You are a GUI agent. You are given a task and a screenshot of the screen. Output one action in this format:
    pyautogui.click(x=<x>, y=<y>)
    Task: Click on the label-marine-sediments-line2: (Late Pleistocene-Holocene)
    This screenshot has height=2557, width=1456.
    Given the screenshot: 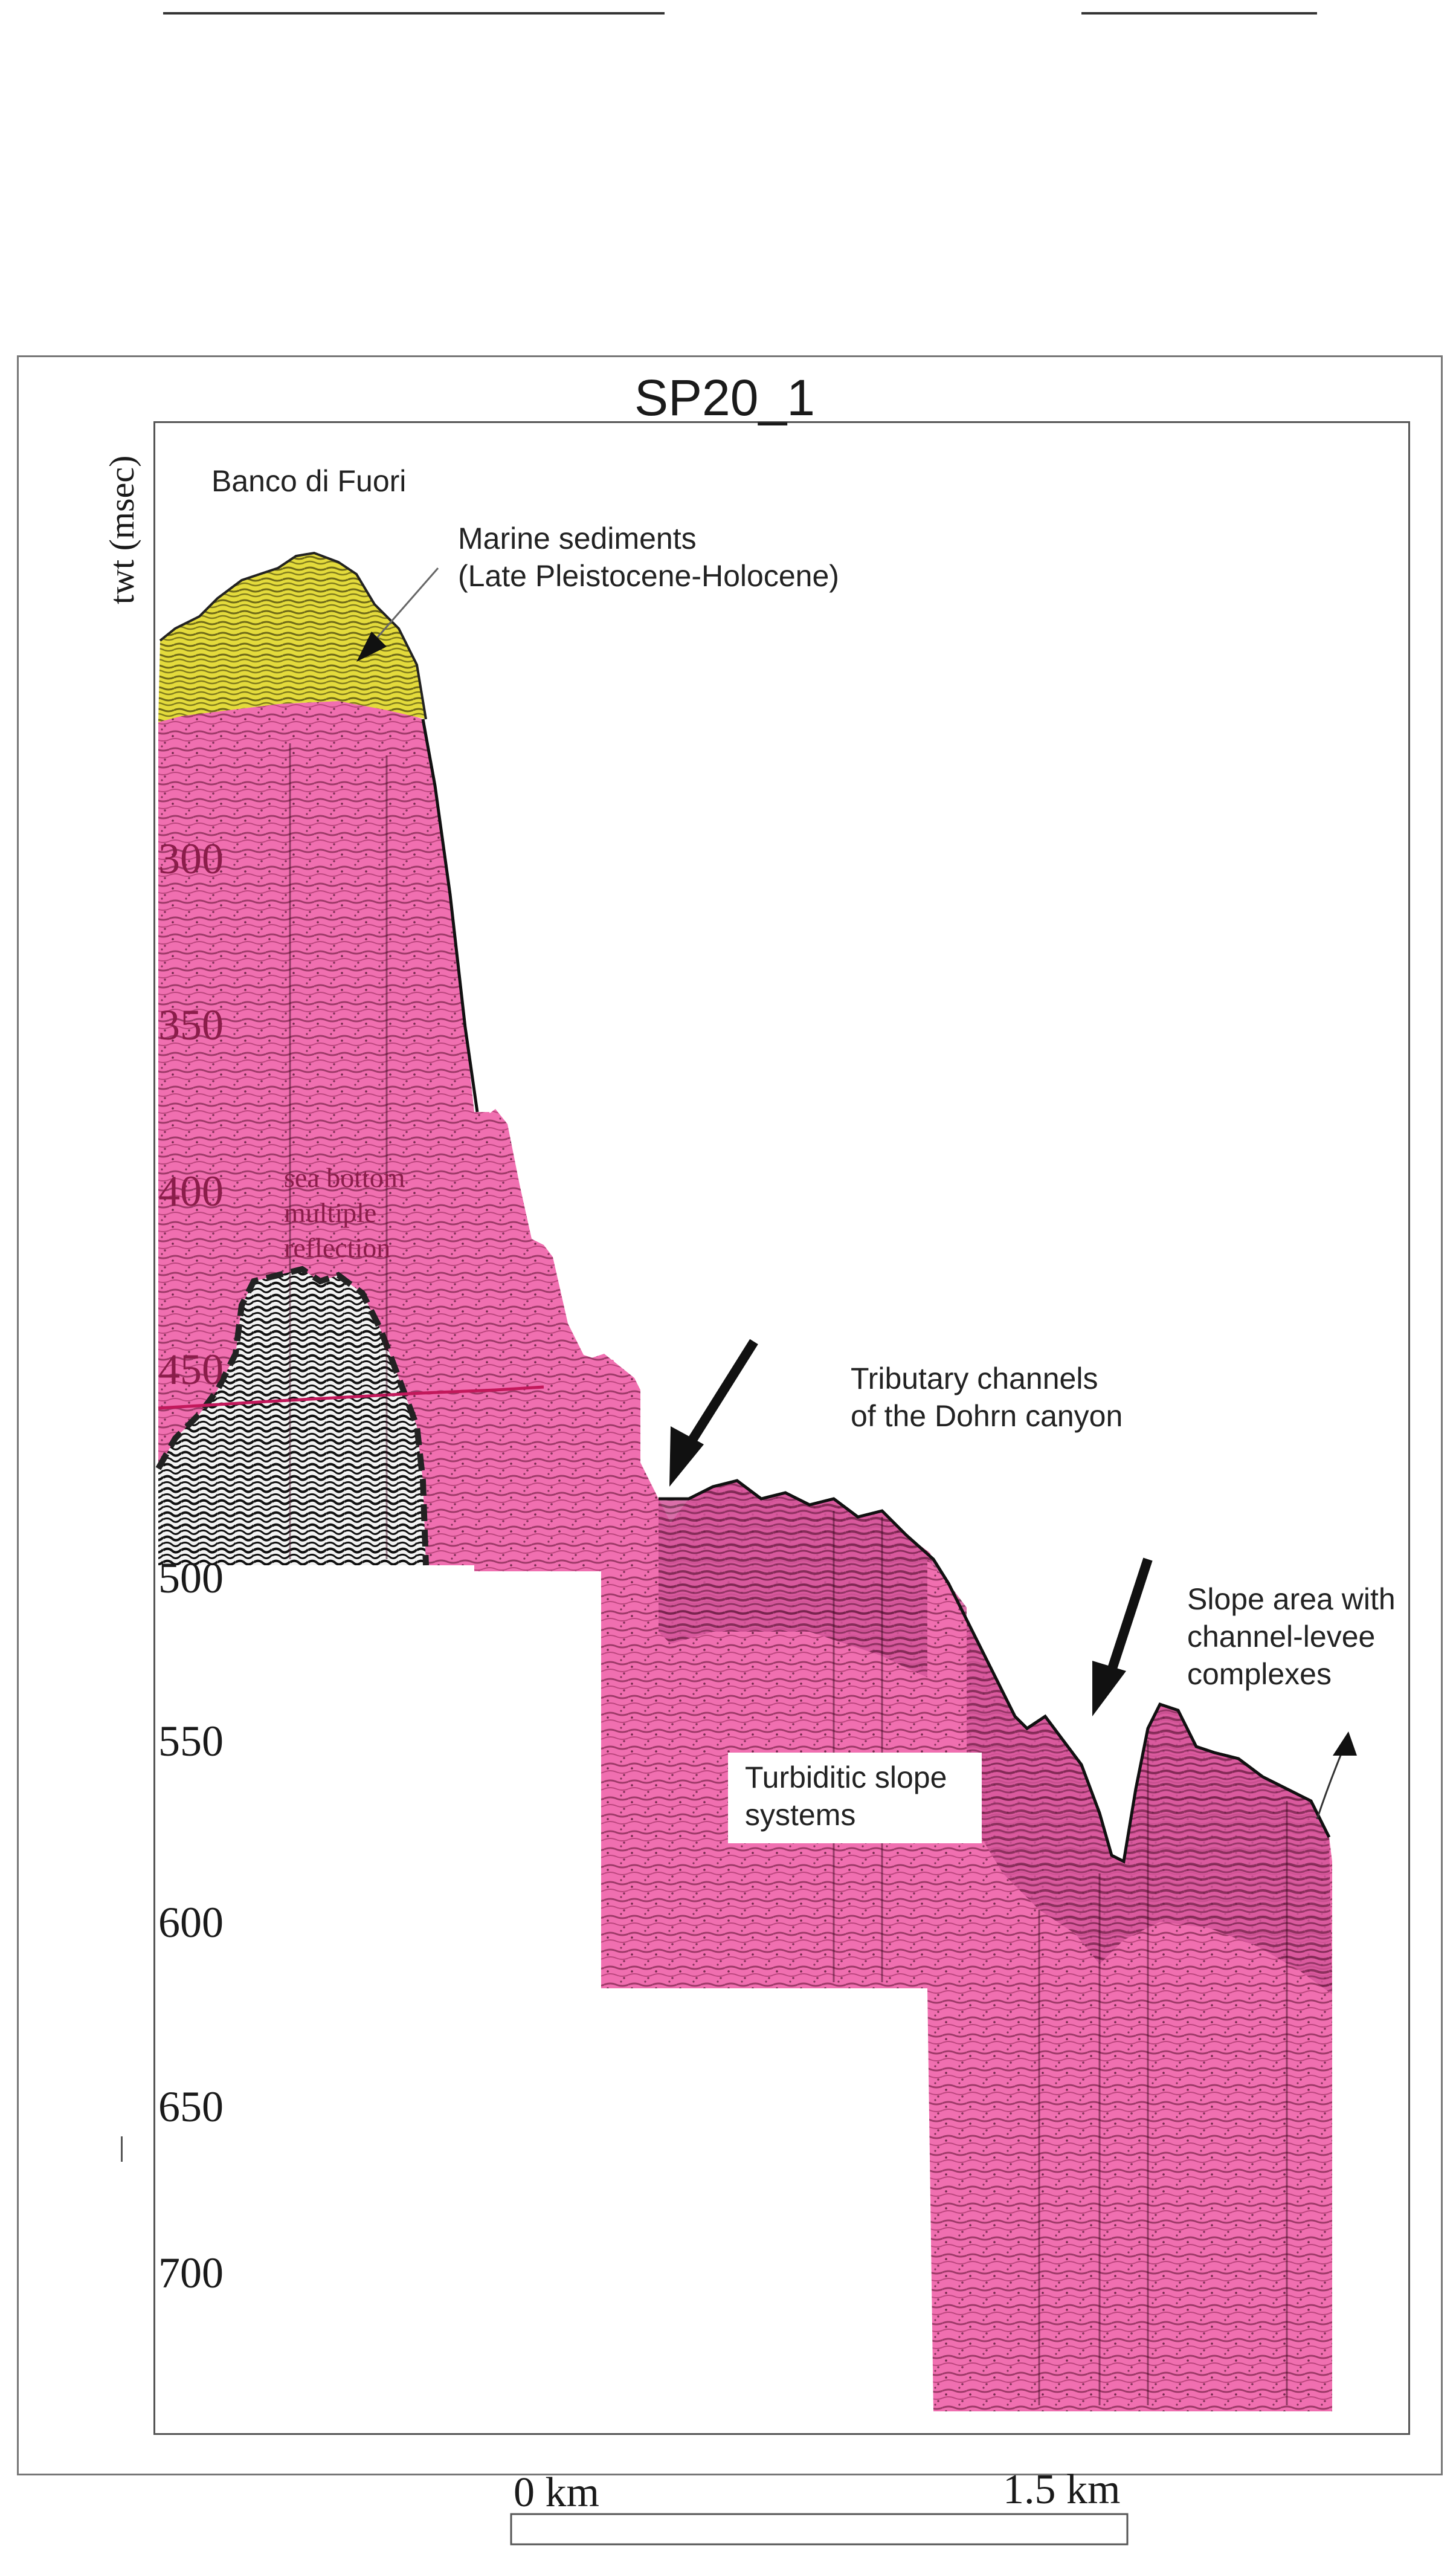 What is the action you would take?
    pyautogui.click(x=648, y=576)
    